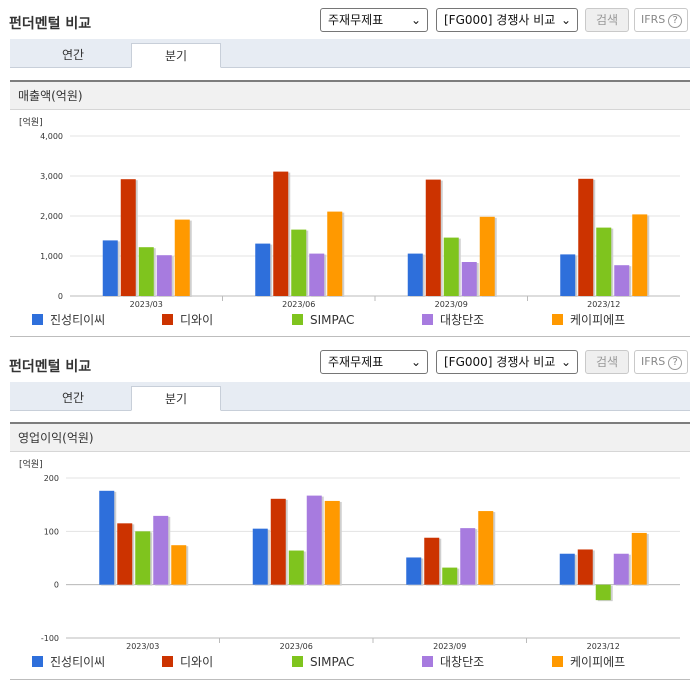 The height and width of the screenshot is (684, 696). I want to click on y-tick-label: 1,000, so click(51, 256).